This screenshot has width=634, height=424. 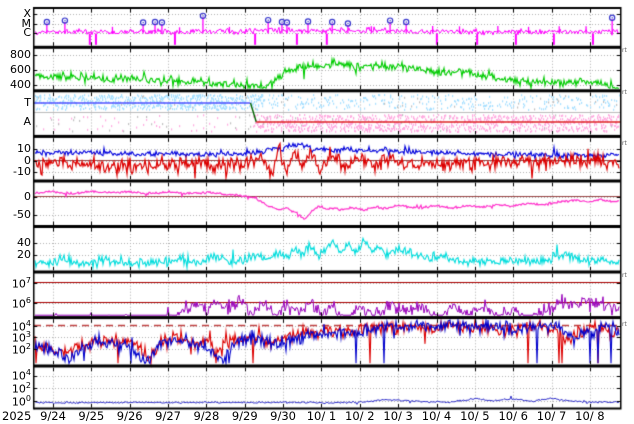 I want to click on y-axis-label: -10, so click(x=22, y=171).